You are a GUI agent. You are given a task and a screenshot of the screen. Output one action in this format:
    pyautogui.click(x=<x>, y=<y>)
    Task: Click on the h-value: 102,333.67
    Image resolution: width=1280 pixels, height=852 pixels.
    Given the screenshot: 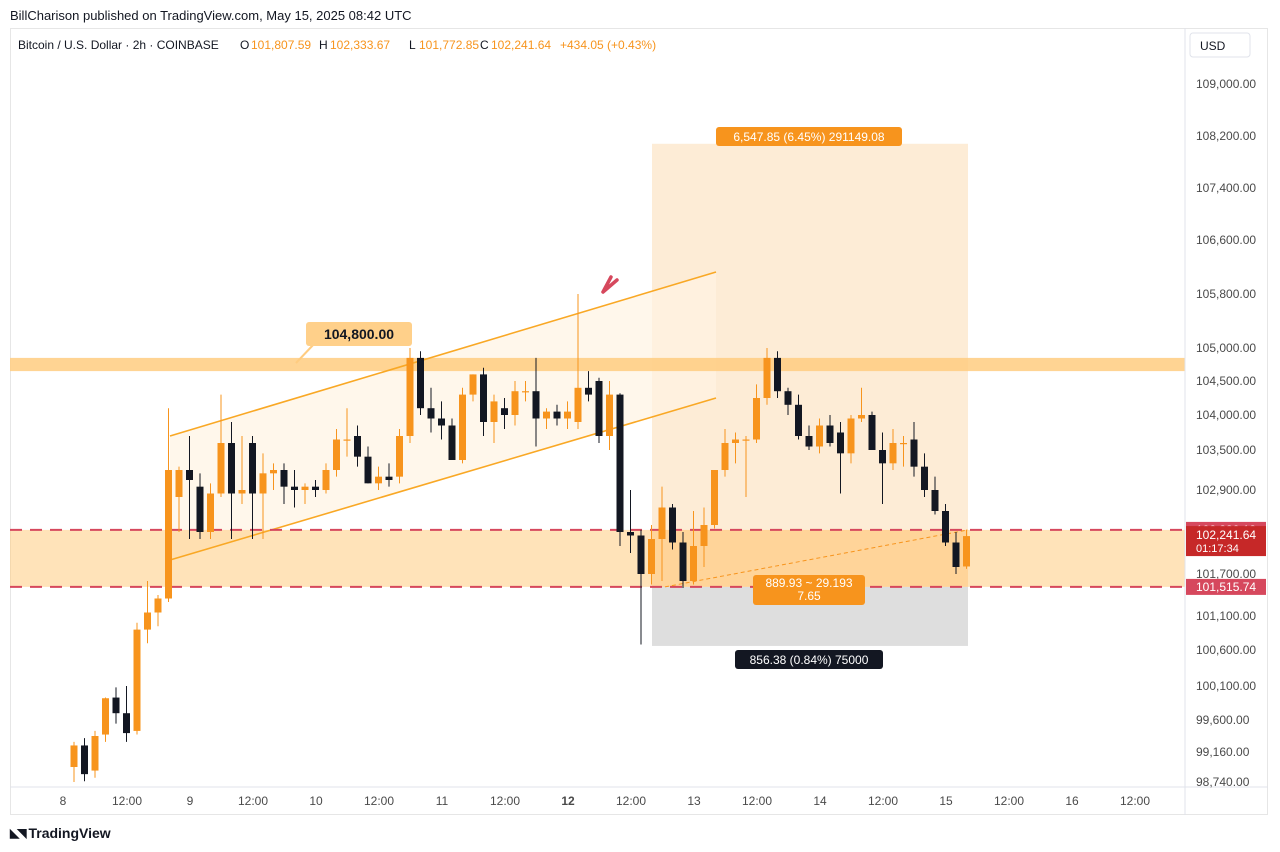 What is the action you would take?
    pyautogui.click(x=360, y=45)
    